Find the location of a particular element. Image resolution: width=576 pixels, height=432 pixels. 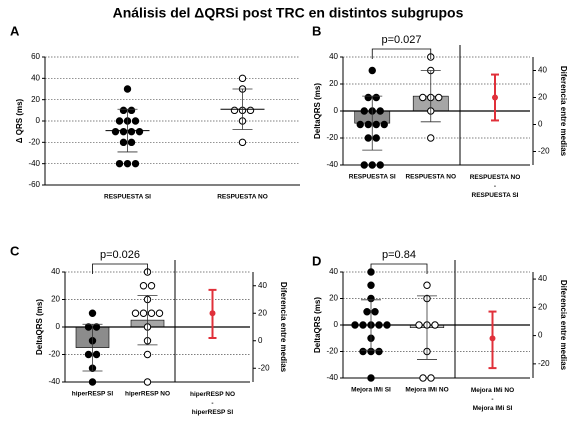

y-axis-label: Δ QRS (ms) is located at coordinates (19, 120).